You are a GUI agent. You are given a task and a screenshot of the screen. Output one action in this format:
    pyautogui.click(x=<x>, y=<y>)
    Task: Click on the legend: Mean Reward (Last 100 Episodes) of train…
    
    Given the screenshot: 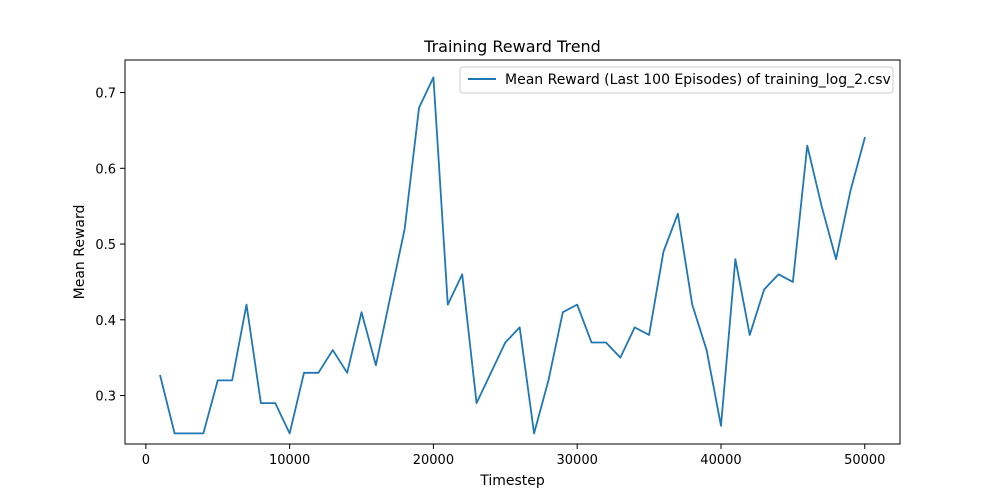 What is the action you would take?
    pyautogui.click(x=676, y=80)
    